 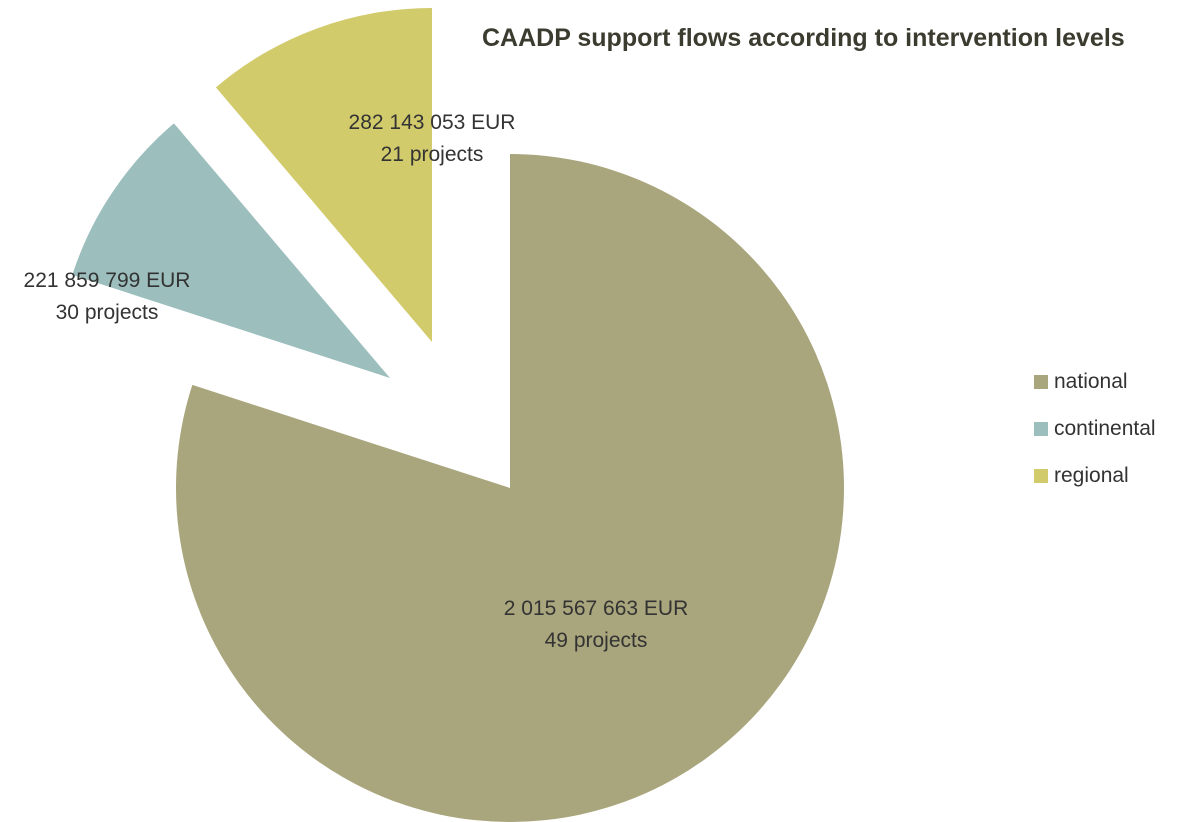 I want to click on pie-slice-regional, so click(x=323, y=175).